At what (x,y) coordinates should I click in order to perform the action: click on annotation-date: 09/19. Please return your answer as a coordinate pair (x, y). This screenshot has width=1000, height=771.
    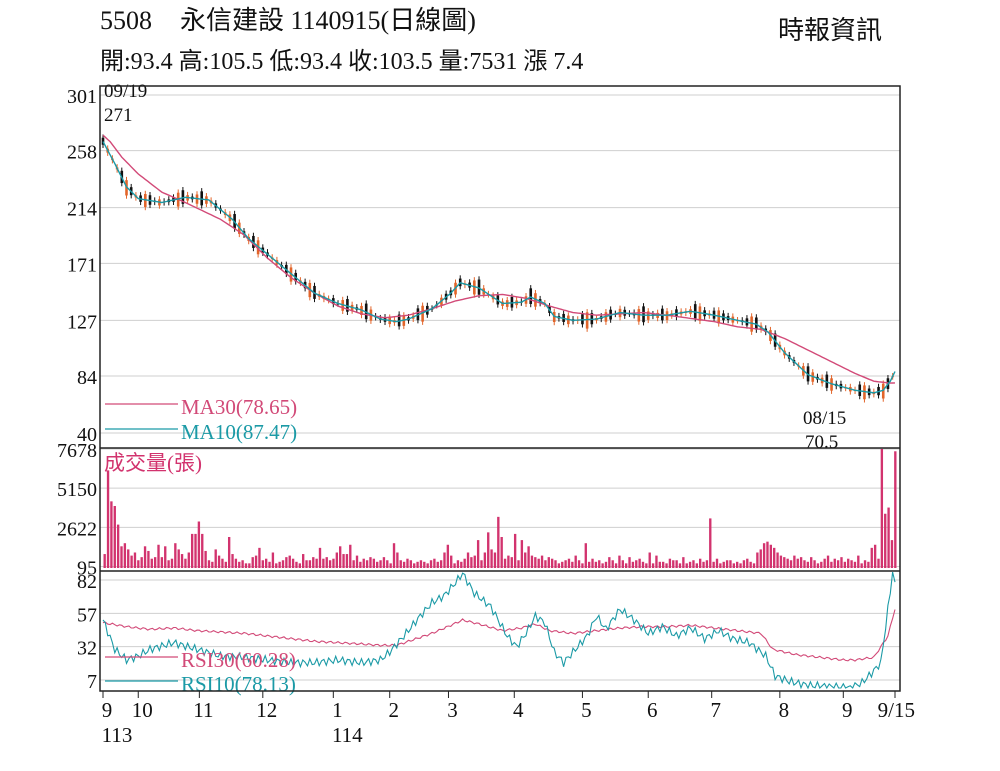
    Looking at the image, I should click on (125, 91).